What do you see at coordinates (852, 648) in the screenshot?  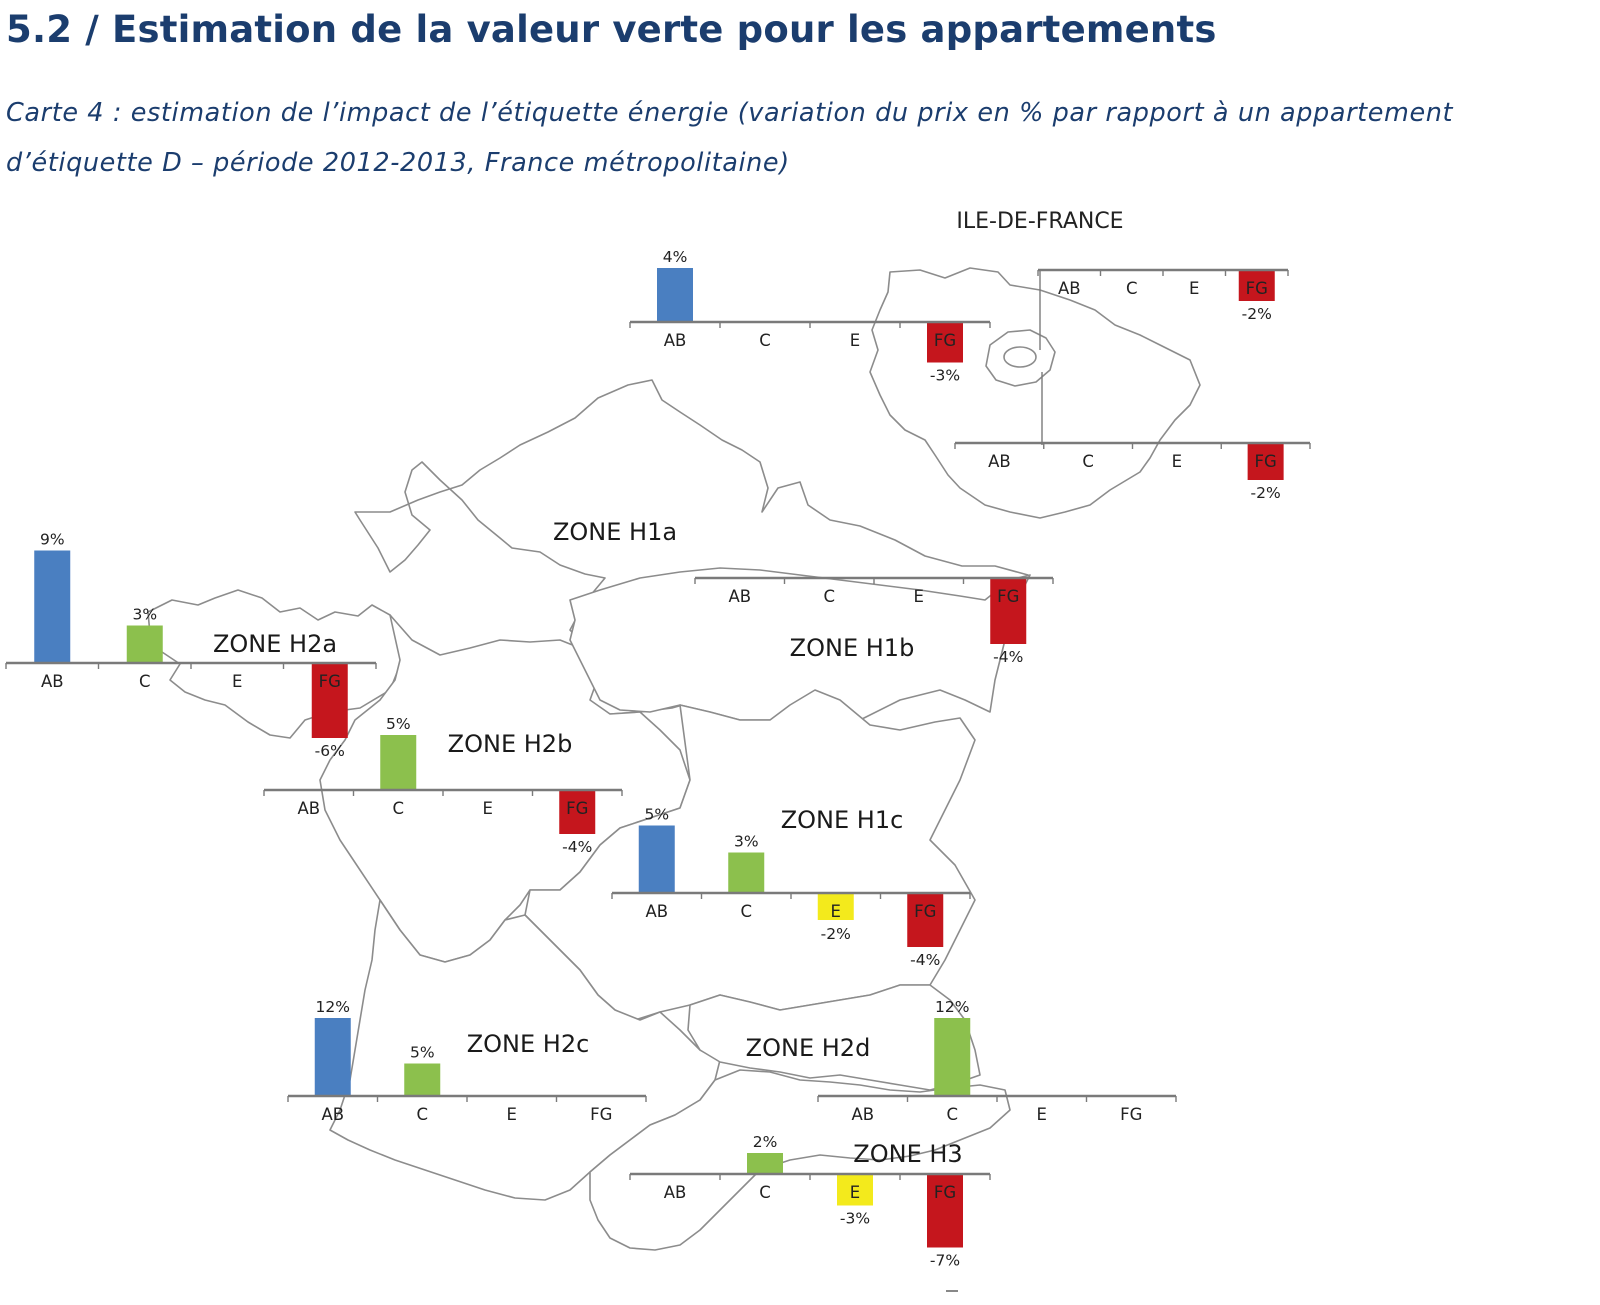 I see `zone-label-h1b: ZONE H1b` at bounding box center [852, 648].